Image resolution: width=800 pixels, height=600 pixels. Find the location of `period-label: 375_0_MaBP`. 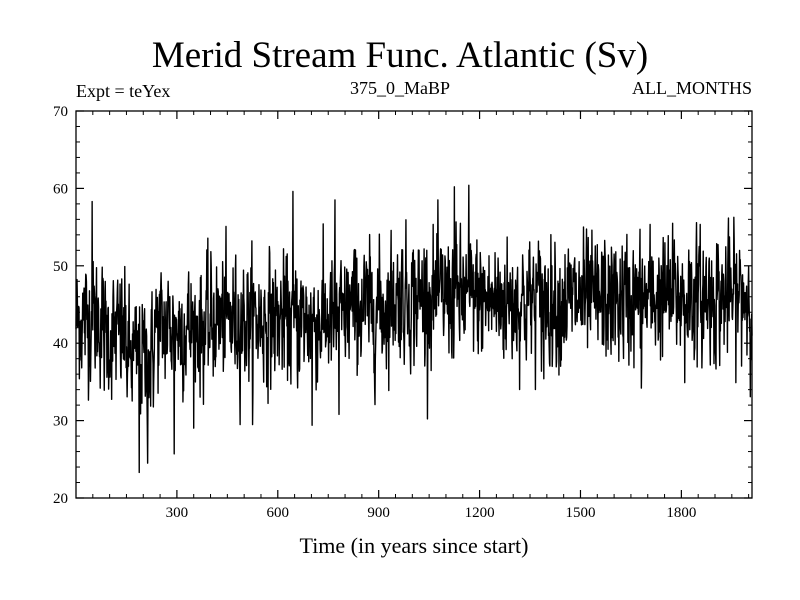

period-label: 375_0_MaBP is located at coordinates (399, 88).